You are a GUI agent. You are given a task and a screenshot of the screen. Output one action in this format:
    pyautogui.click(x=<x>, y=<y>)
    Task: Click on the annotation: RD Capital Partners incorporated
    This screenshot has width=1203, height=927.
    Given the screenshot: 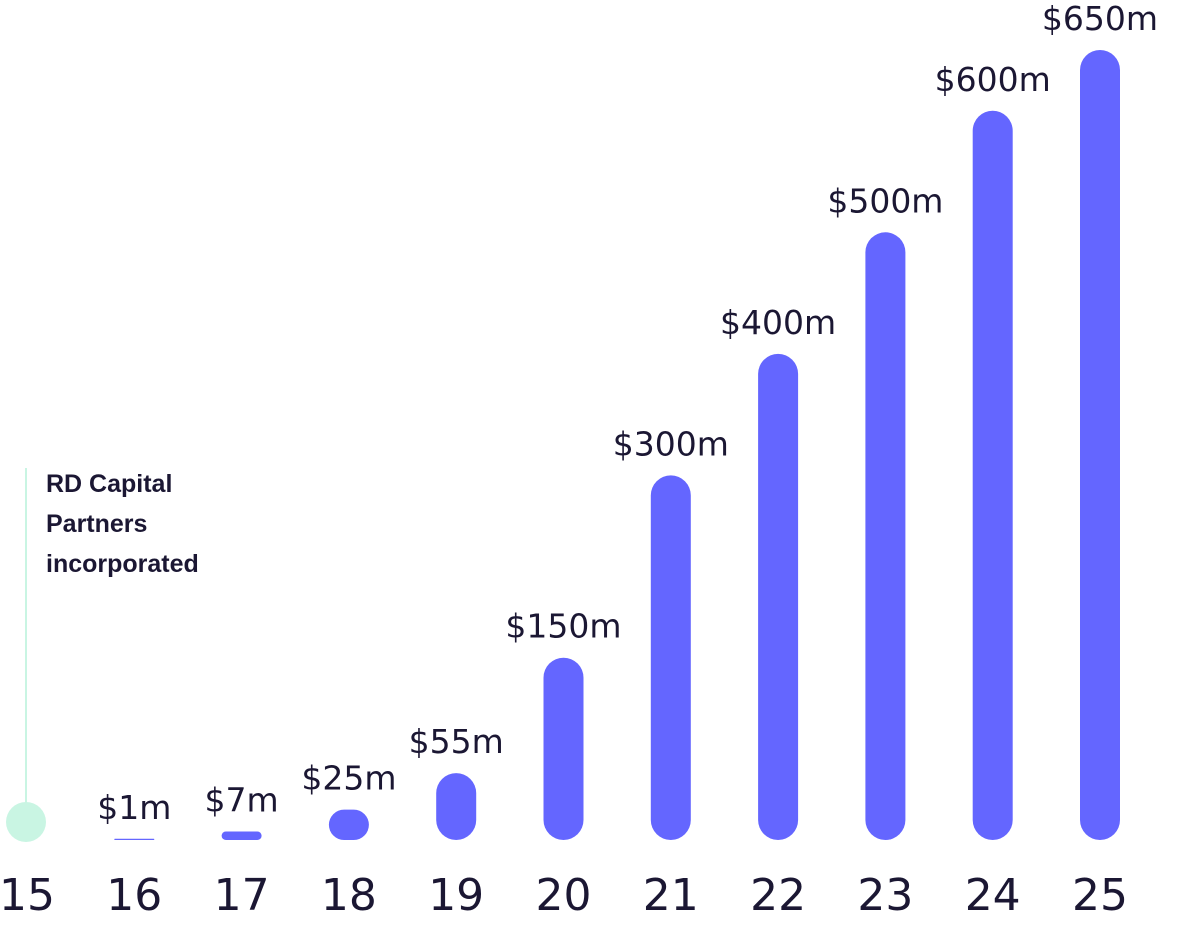 What is the action you would take?
    pyautogui.click(x=122, y=524)
    